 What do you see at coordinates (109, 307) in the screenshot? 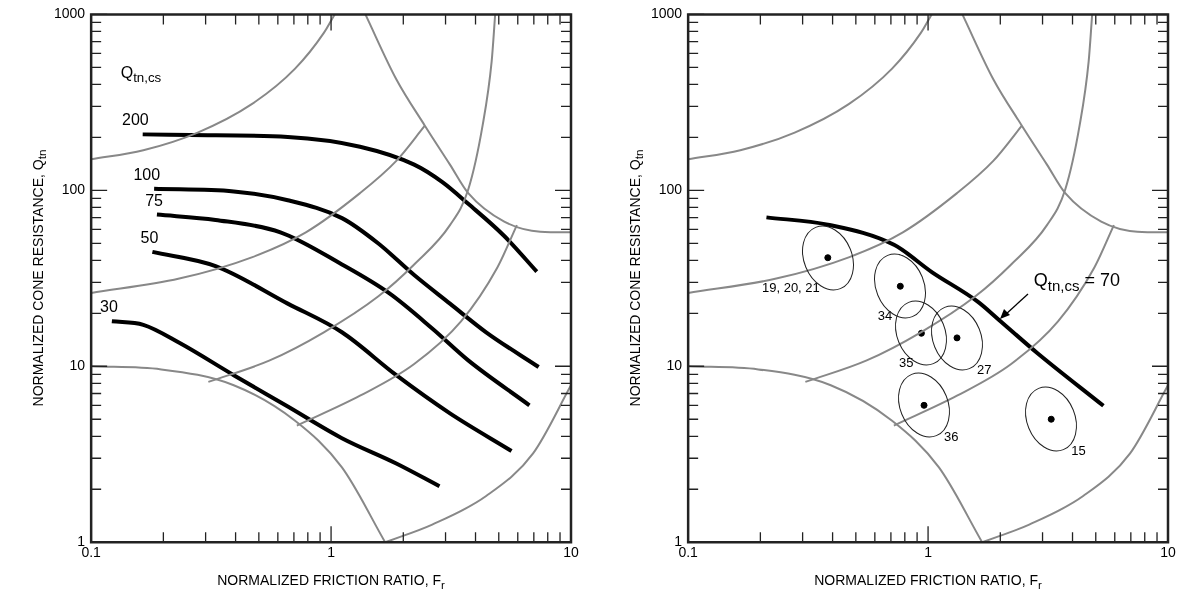
I see `series-label: 30` at bounding box center [109, 307].